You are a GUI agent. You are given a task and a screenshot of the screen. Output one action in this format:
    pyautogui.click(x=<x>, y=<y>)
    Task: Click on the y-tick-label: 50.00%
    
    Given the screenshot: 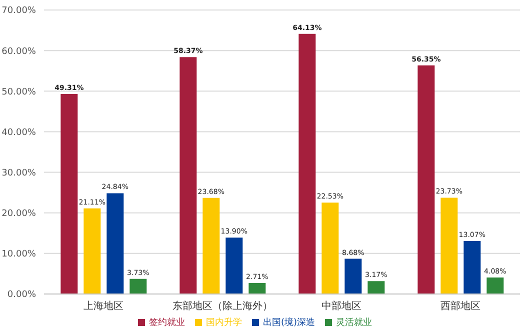 What is the action you would take?
    pyautogui.click(x=19, y=92)
    